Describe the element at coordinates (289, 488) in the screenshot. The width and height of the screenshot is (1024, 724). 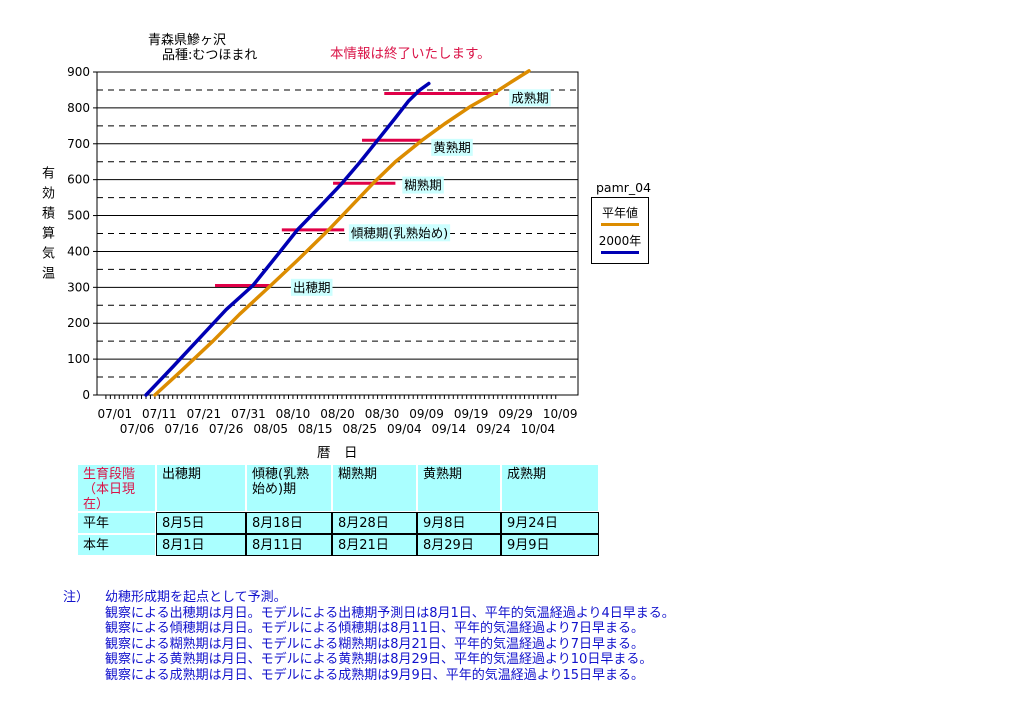
I see `table-col-header: 傾穂(乳熟 始め)期` at that location.